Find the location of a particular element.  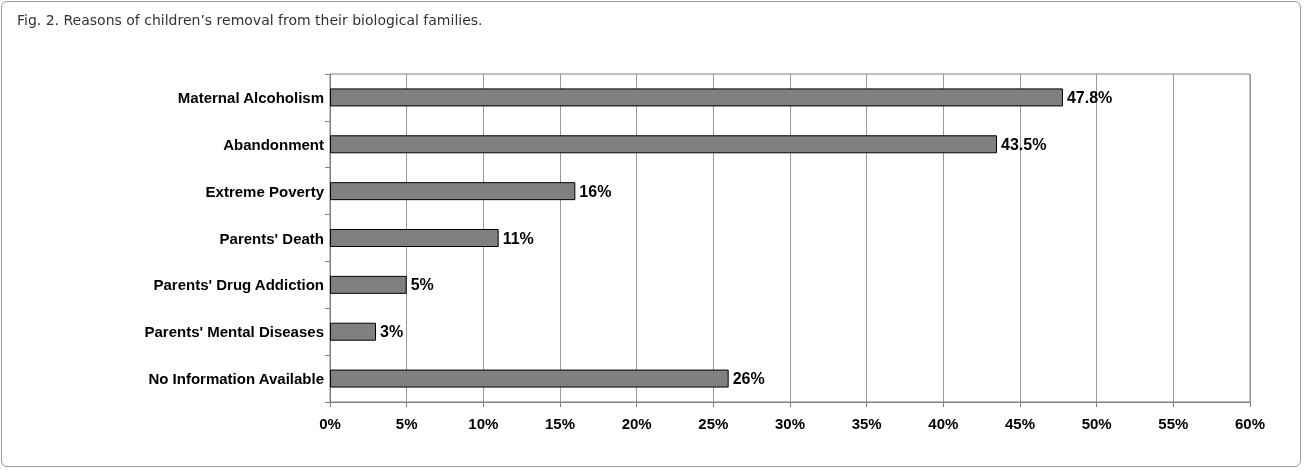

data-label: 11% is located at coordinates (518, 238).